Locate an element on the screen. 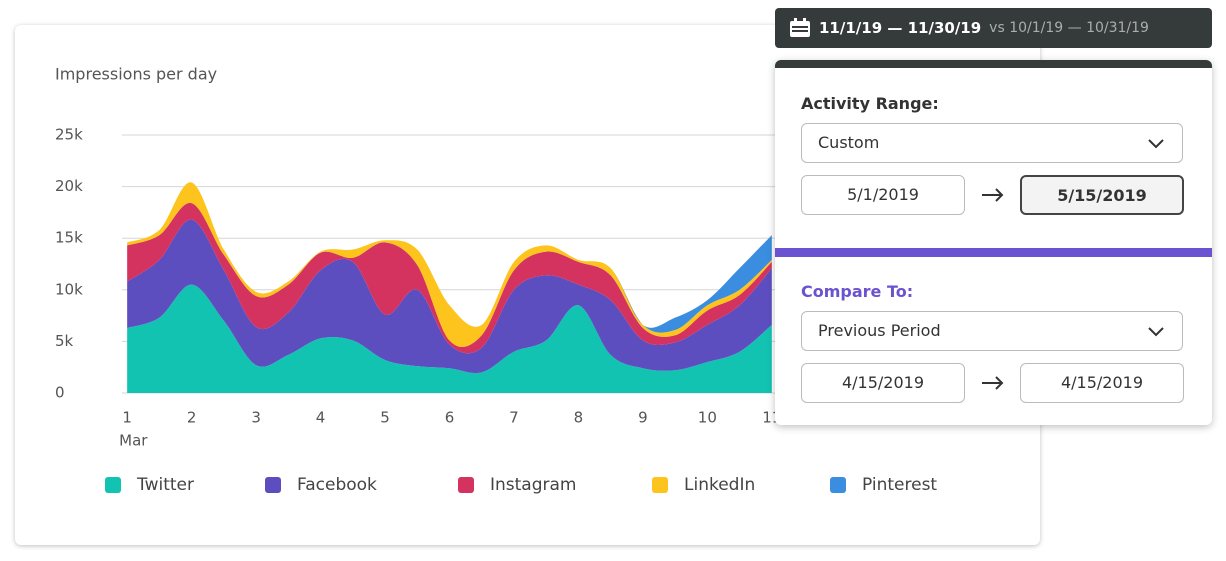 Image resolution: width=1226 pixels, height=561 pixels. x-tick-label: 8 is located at coordinates (579, 418).